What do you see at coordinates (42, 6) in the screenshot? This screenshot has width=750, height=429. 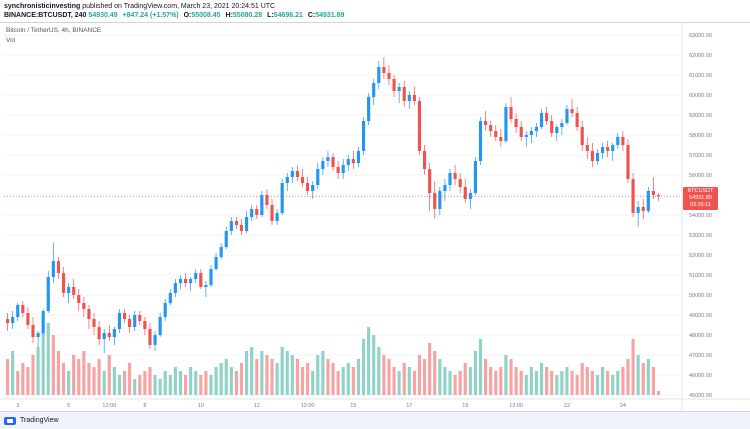 I see `author-name: synchronisticinvesting` at bounding box center [42, 6].